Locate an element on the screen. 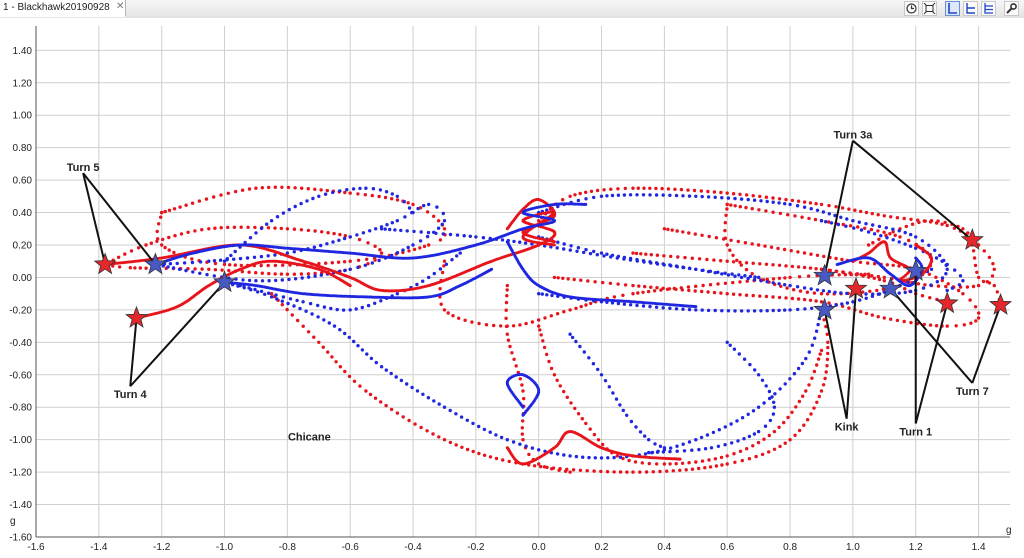 This screenshot has width=1024, height=558. tab-blackhawk: 1 - Blackhawk20190928 ✕ is located at coordinates (63, 8).